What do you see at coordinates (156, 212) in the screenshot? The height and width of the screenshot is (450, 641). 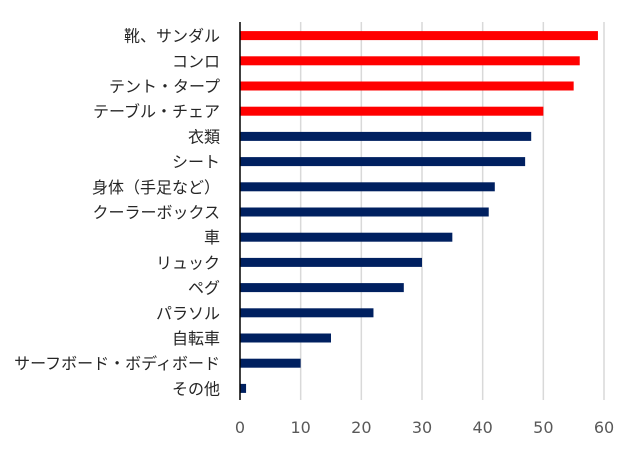 I see `category-label: クーラーボックス` at bounding box center [156, 212].